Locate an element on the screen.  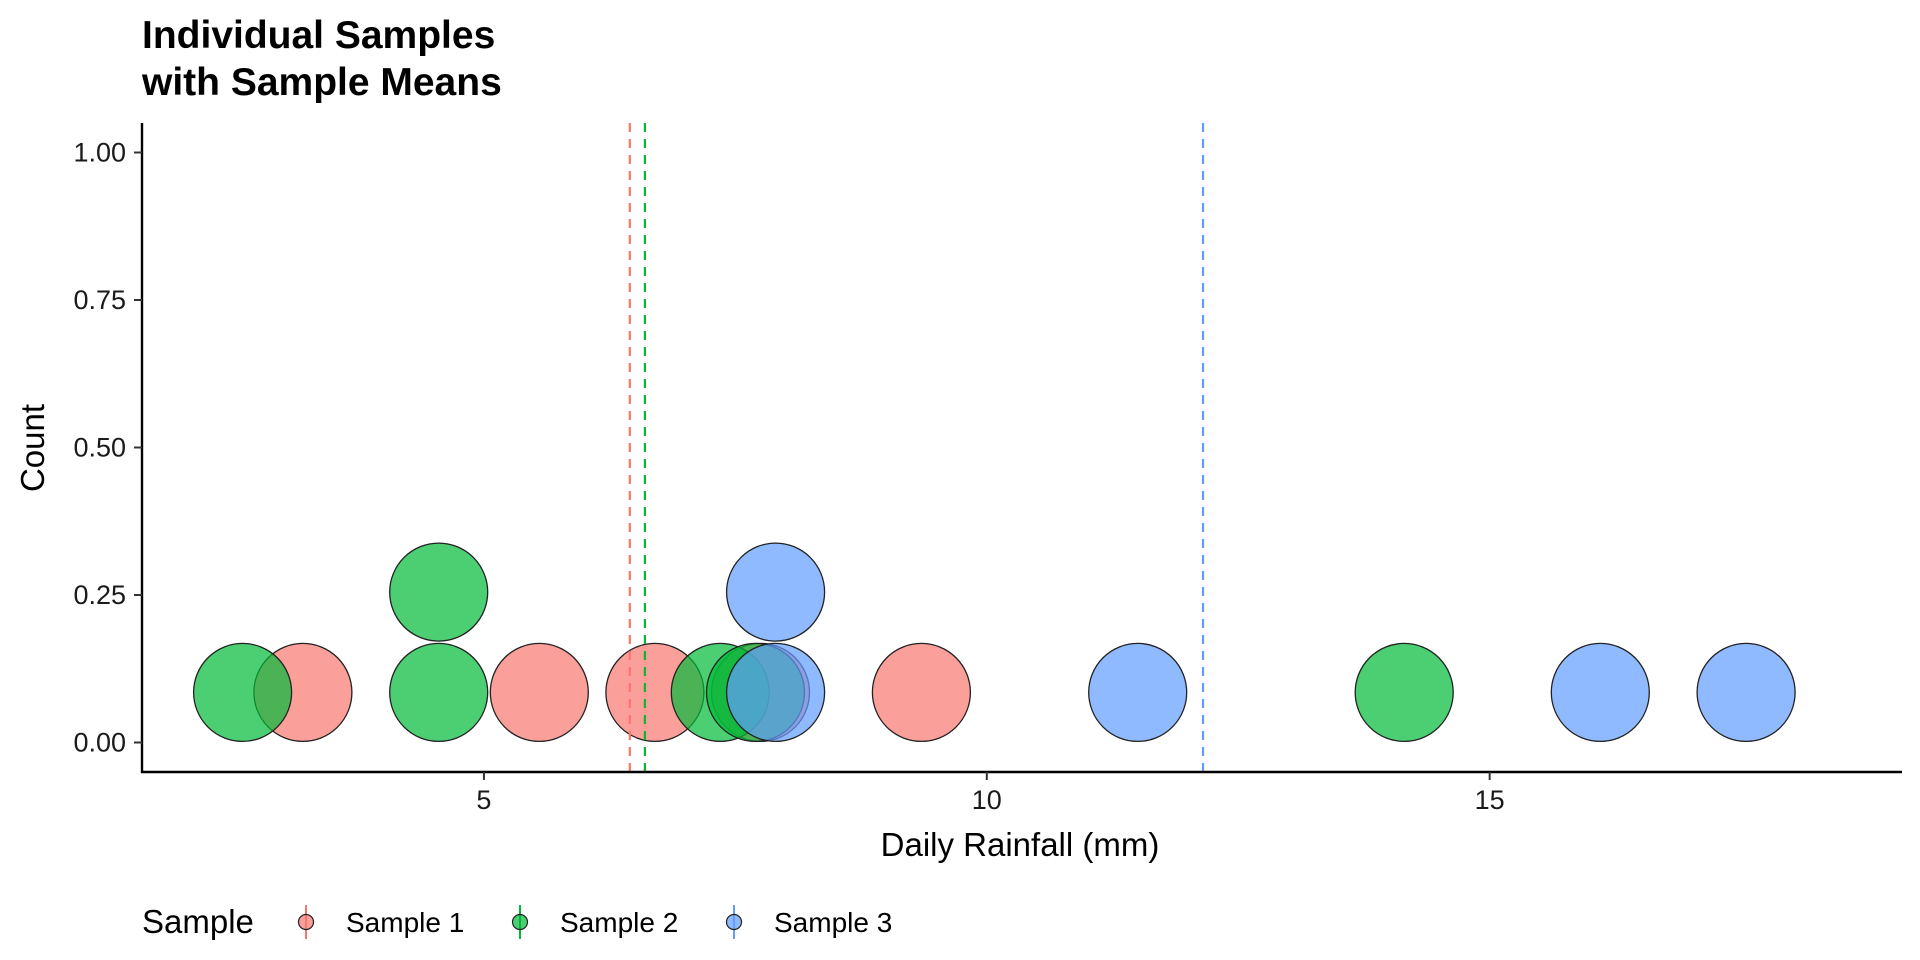
legend-label-sample-1: Sample 1 is located at coordinates (405, 922).